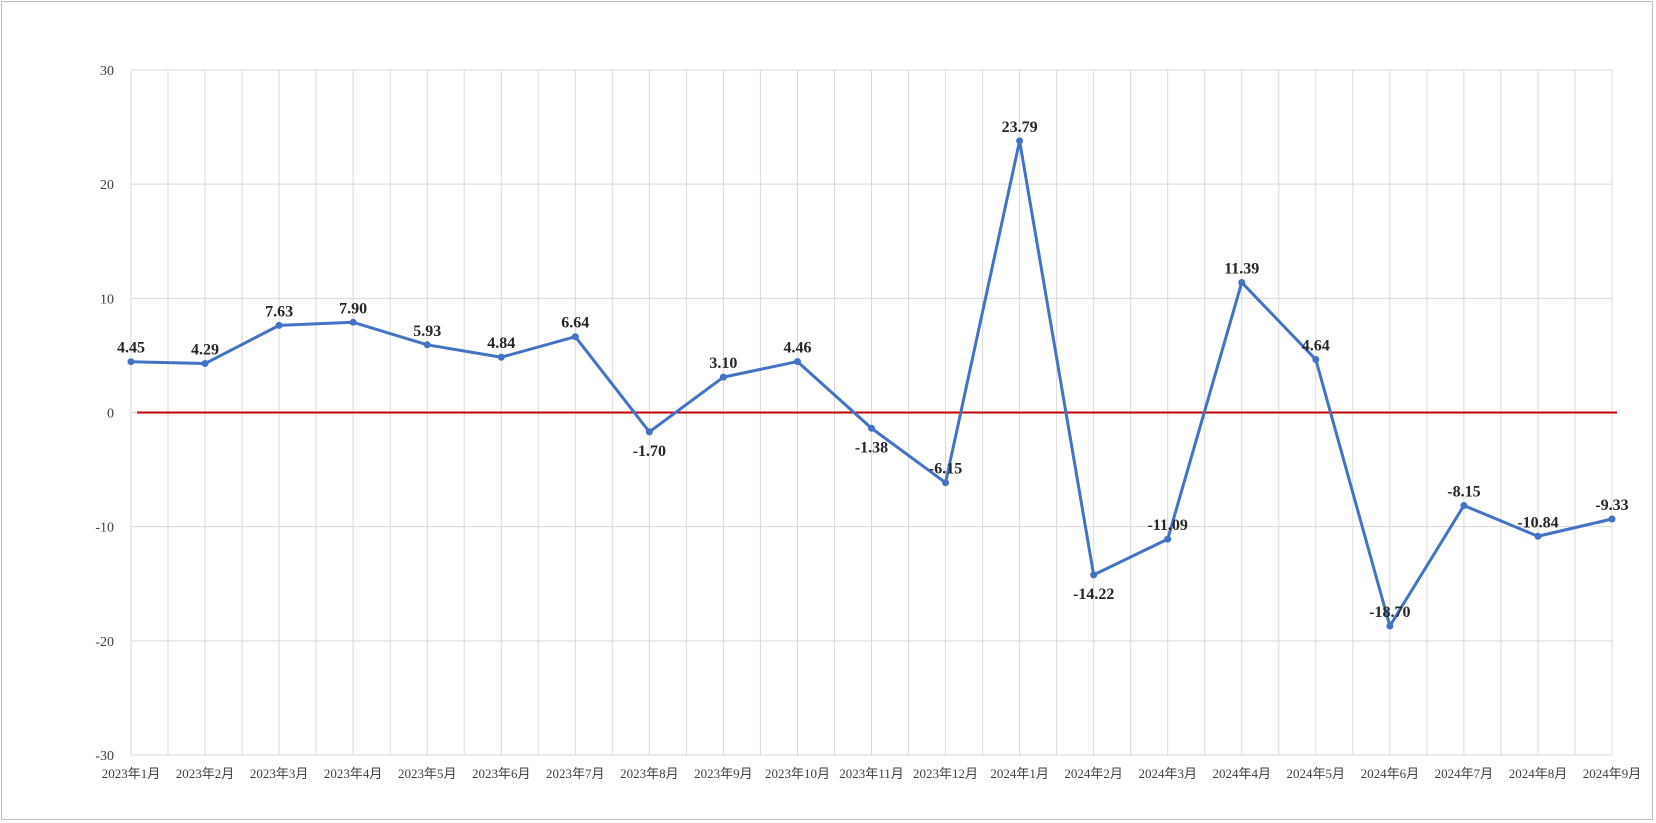 The image size is (1656, 823). Describe the element at coordinates (1390, 773) in the screenshot. I see `x-tick-label: 2024年6月` at that location.